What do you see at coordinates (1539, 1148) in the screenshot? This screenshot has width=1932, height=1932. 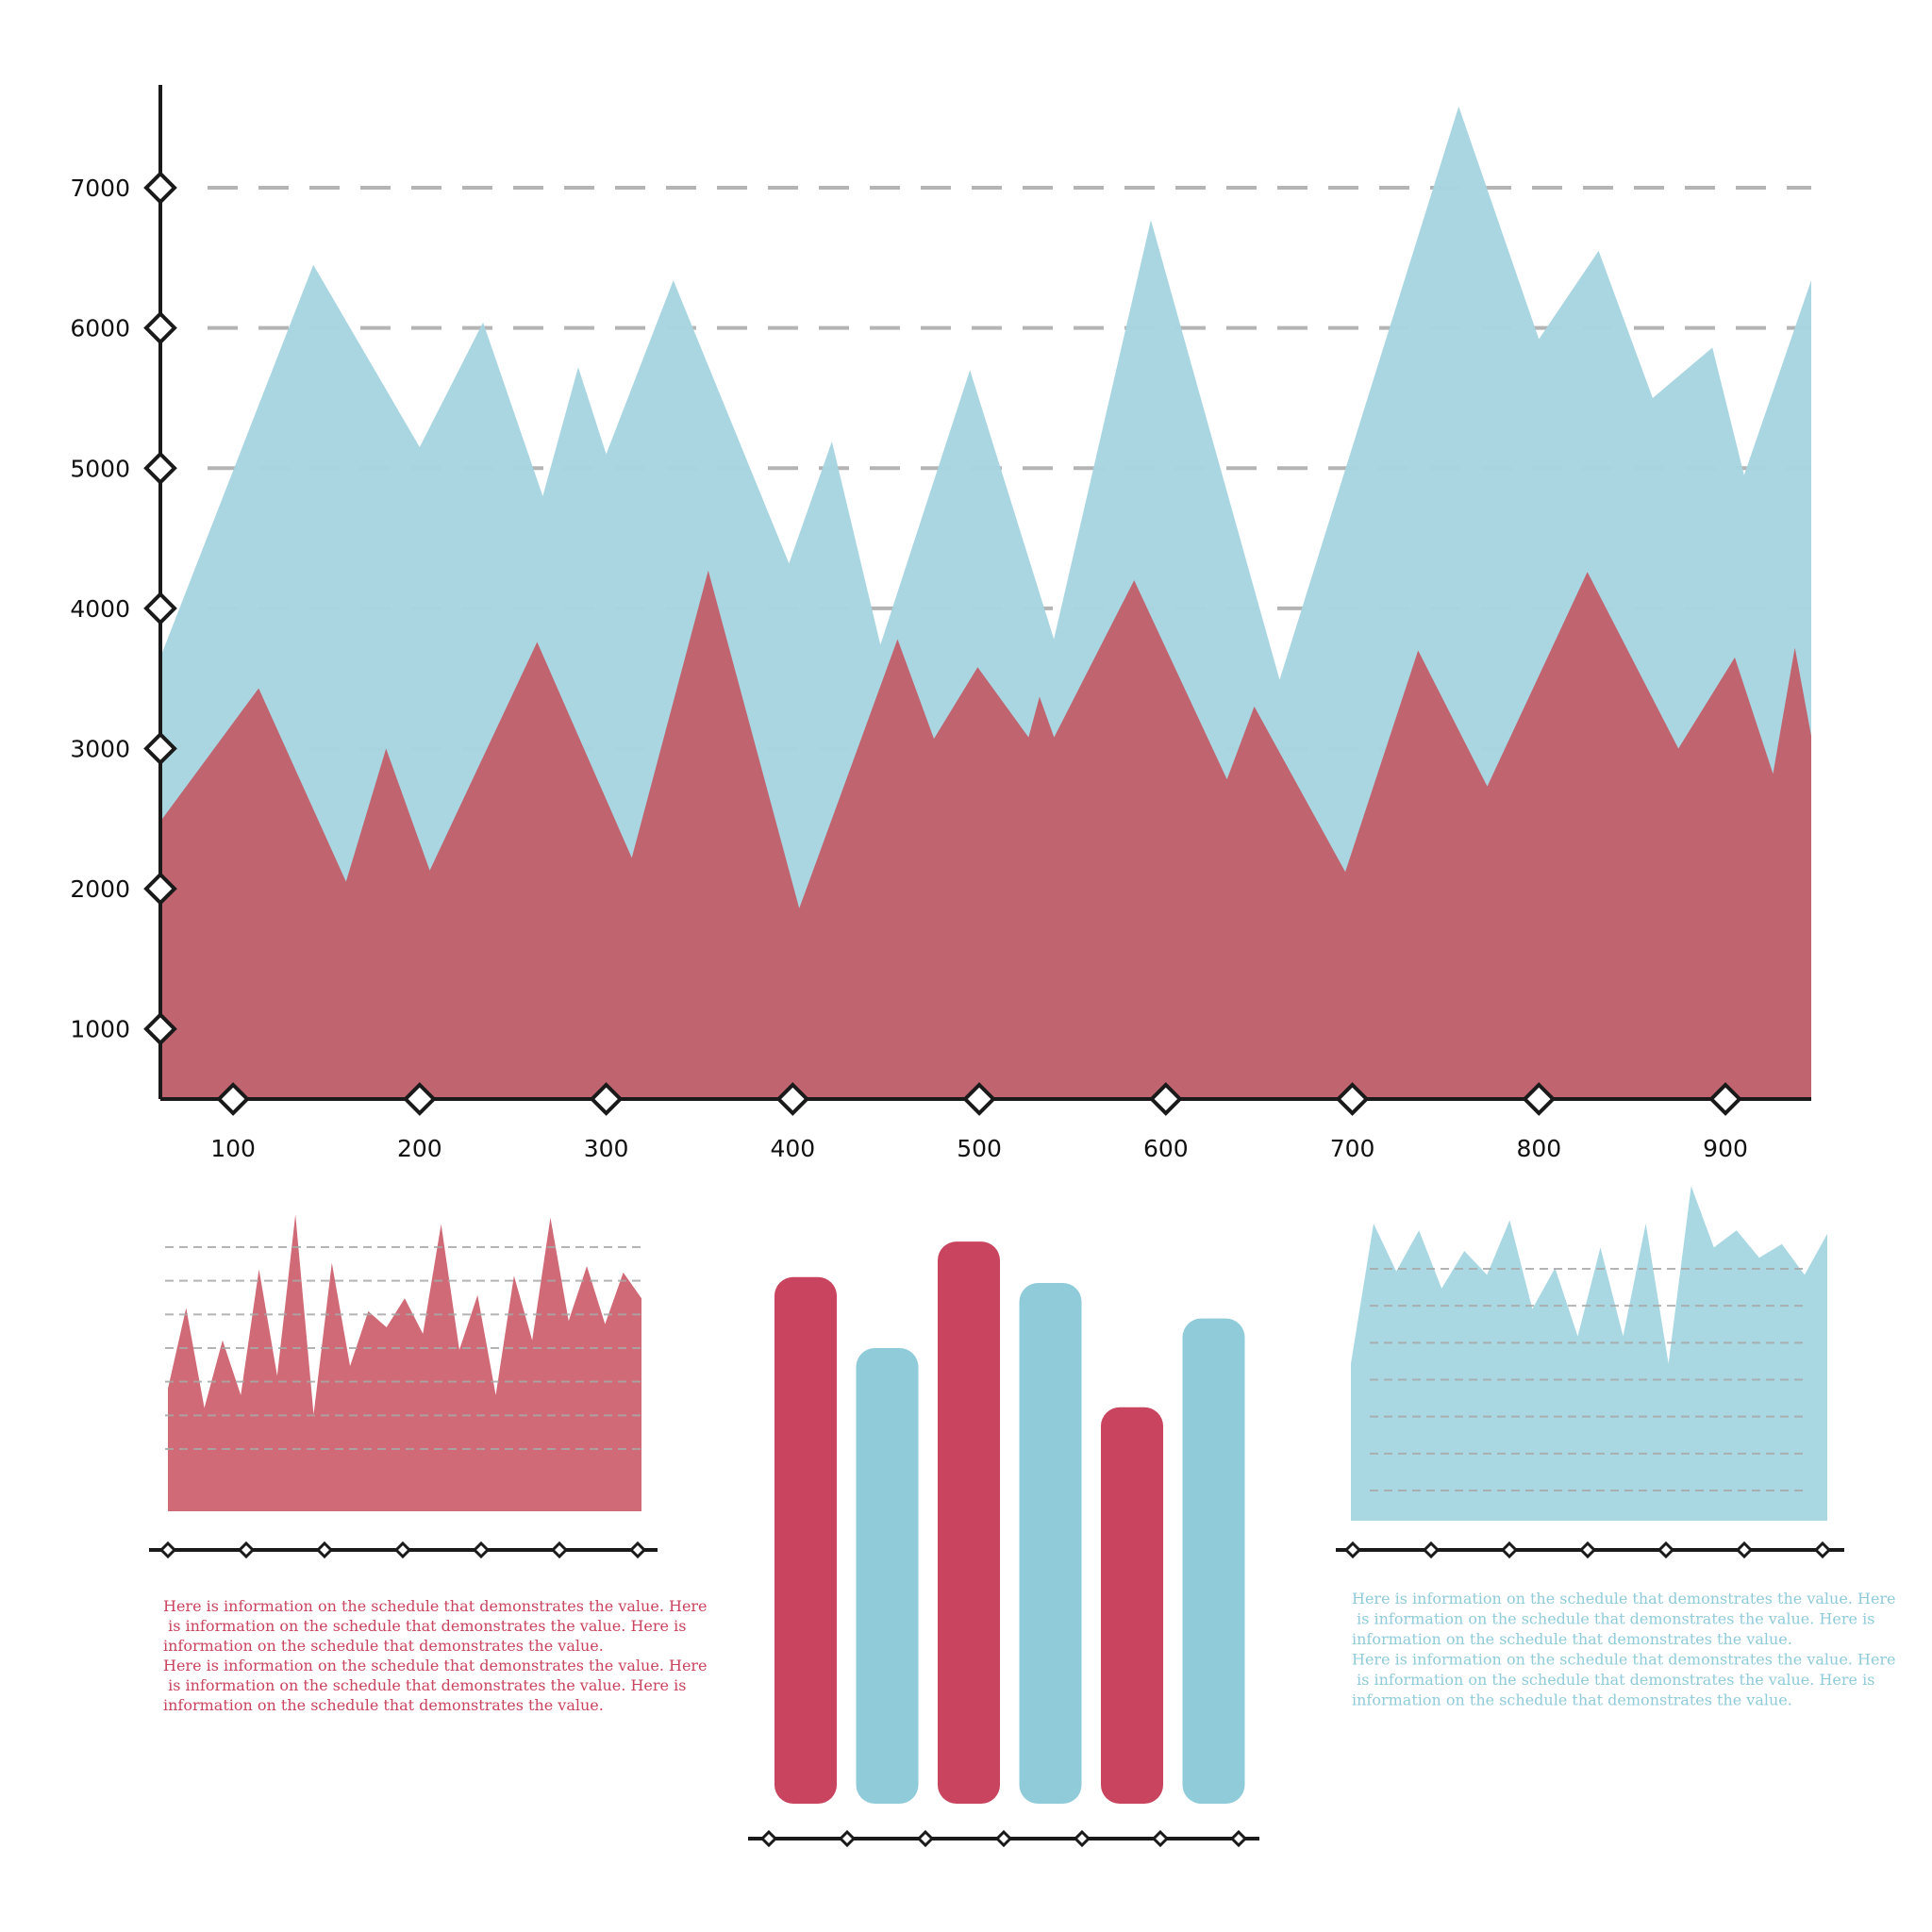 I see `x-tick-label-800: 800` at bounding box center [1539, 1148].